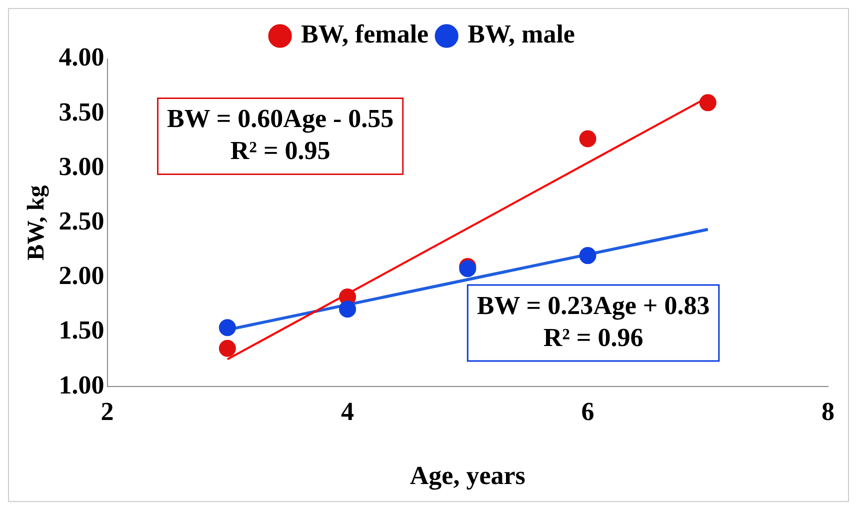 This screenshot has width=857, height=510. I want to click on y-tick-label: 2.00, so click(81, 275).